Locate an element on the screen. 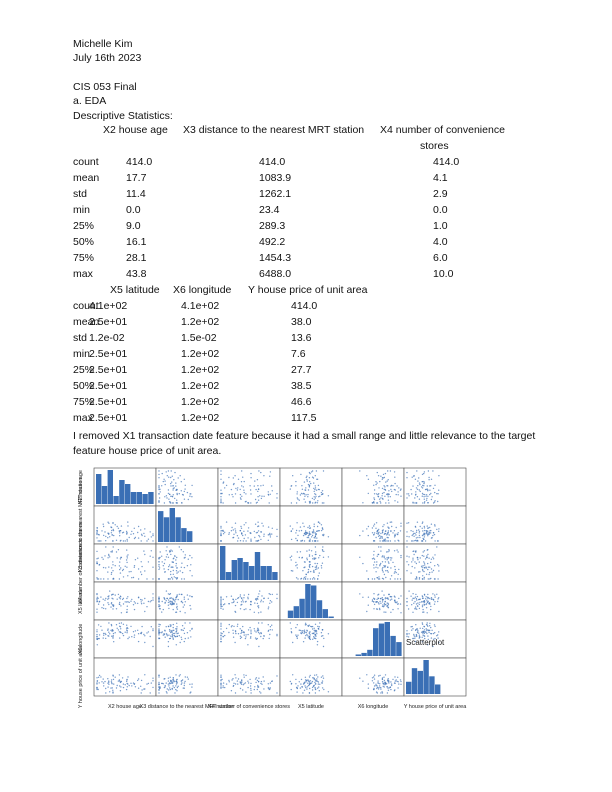 This screenshot has width=612, height=792. row-label: 25% is located at coordinates (84, 370).